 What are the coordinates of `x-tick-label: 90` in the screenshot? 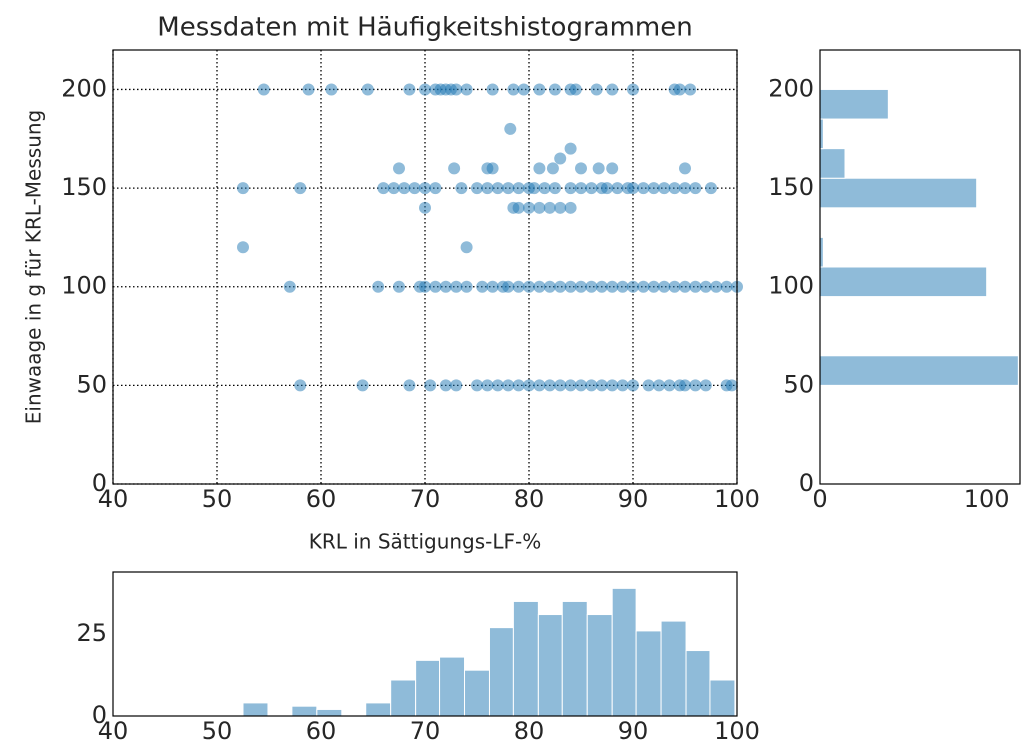 It's located at (633, 499).